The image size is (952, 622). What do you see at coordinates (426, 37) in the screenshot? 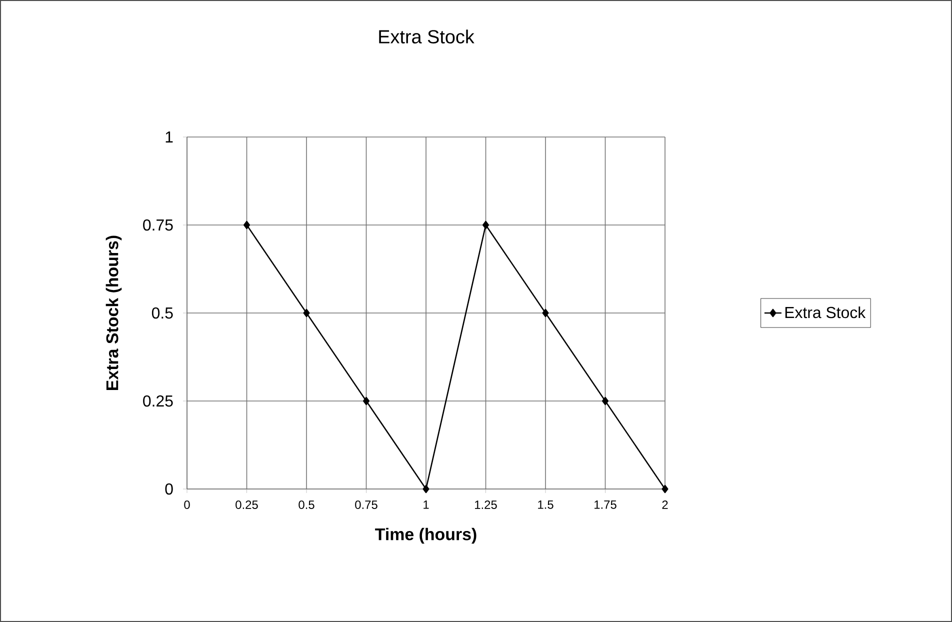
I see `chart-title: Extra Stock` at bounding box center [426, 37].